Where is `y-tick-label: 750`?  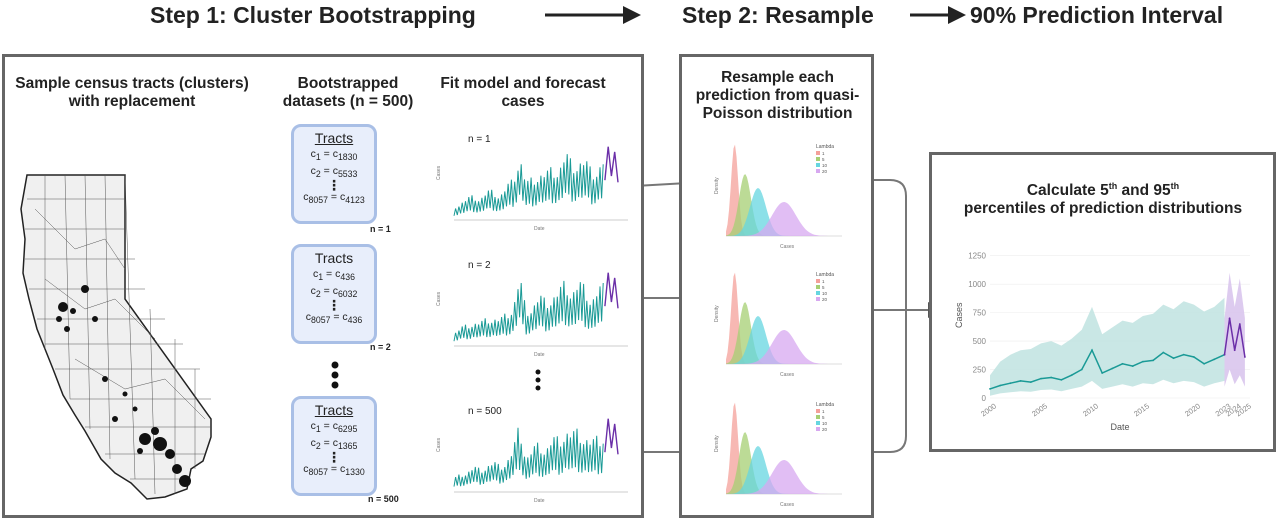 y-tick-label: 750 is located at coordinates (980, 313).